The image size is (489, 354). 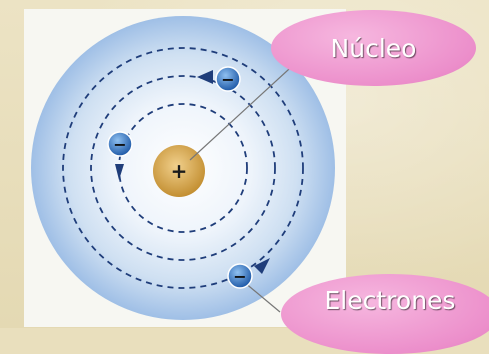 I want to click on nucleus-charge: +, so click(x=179, y=171).